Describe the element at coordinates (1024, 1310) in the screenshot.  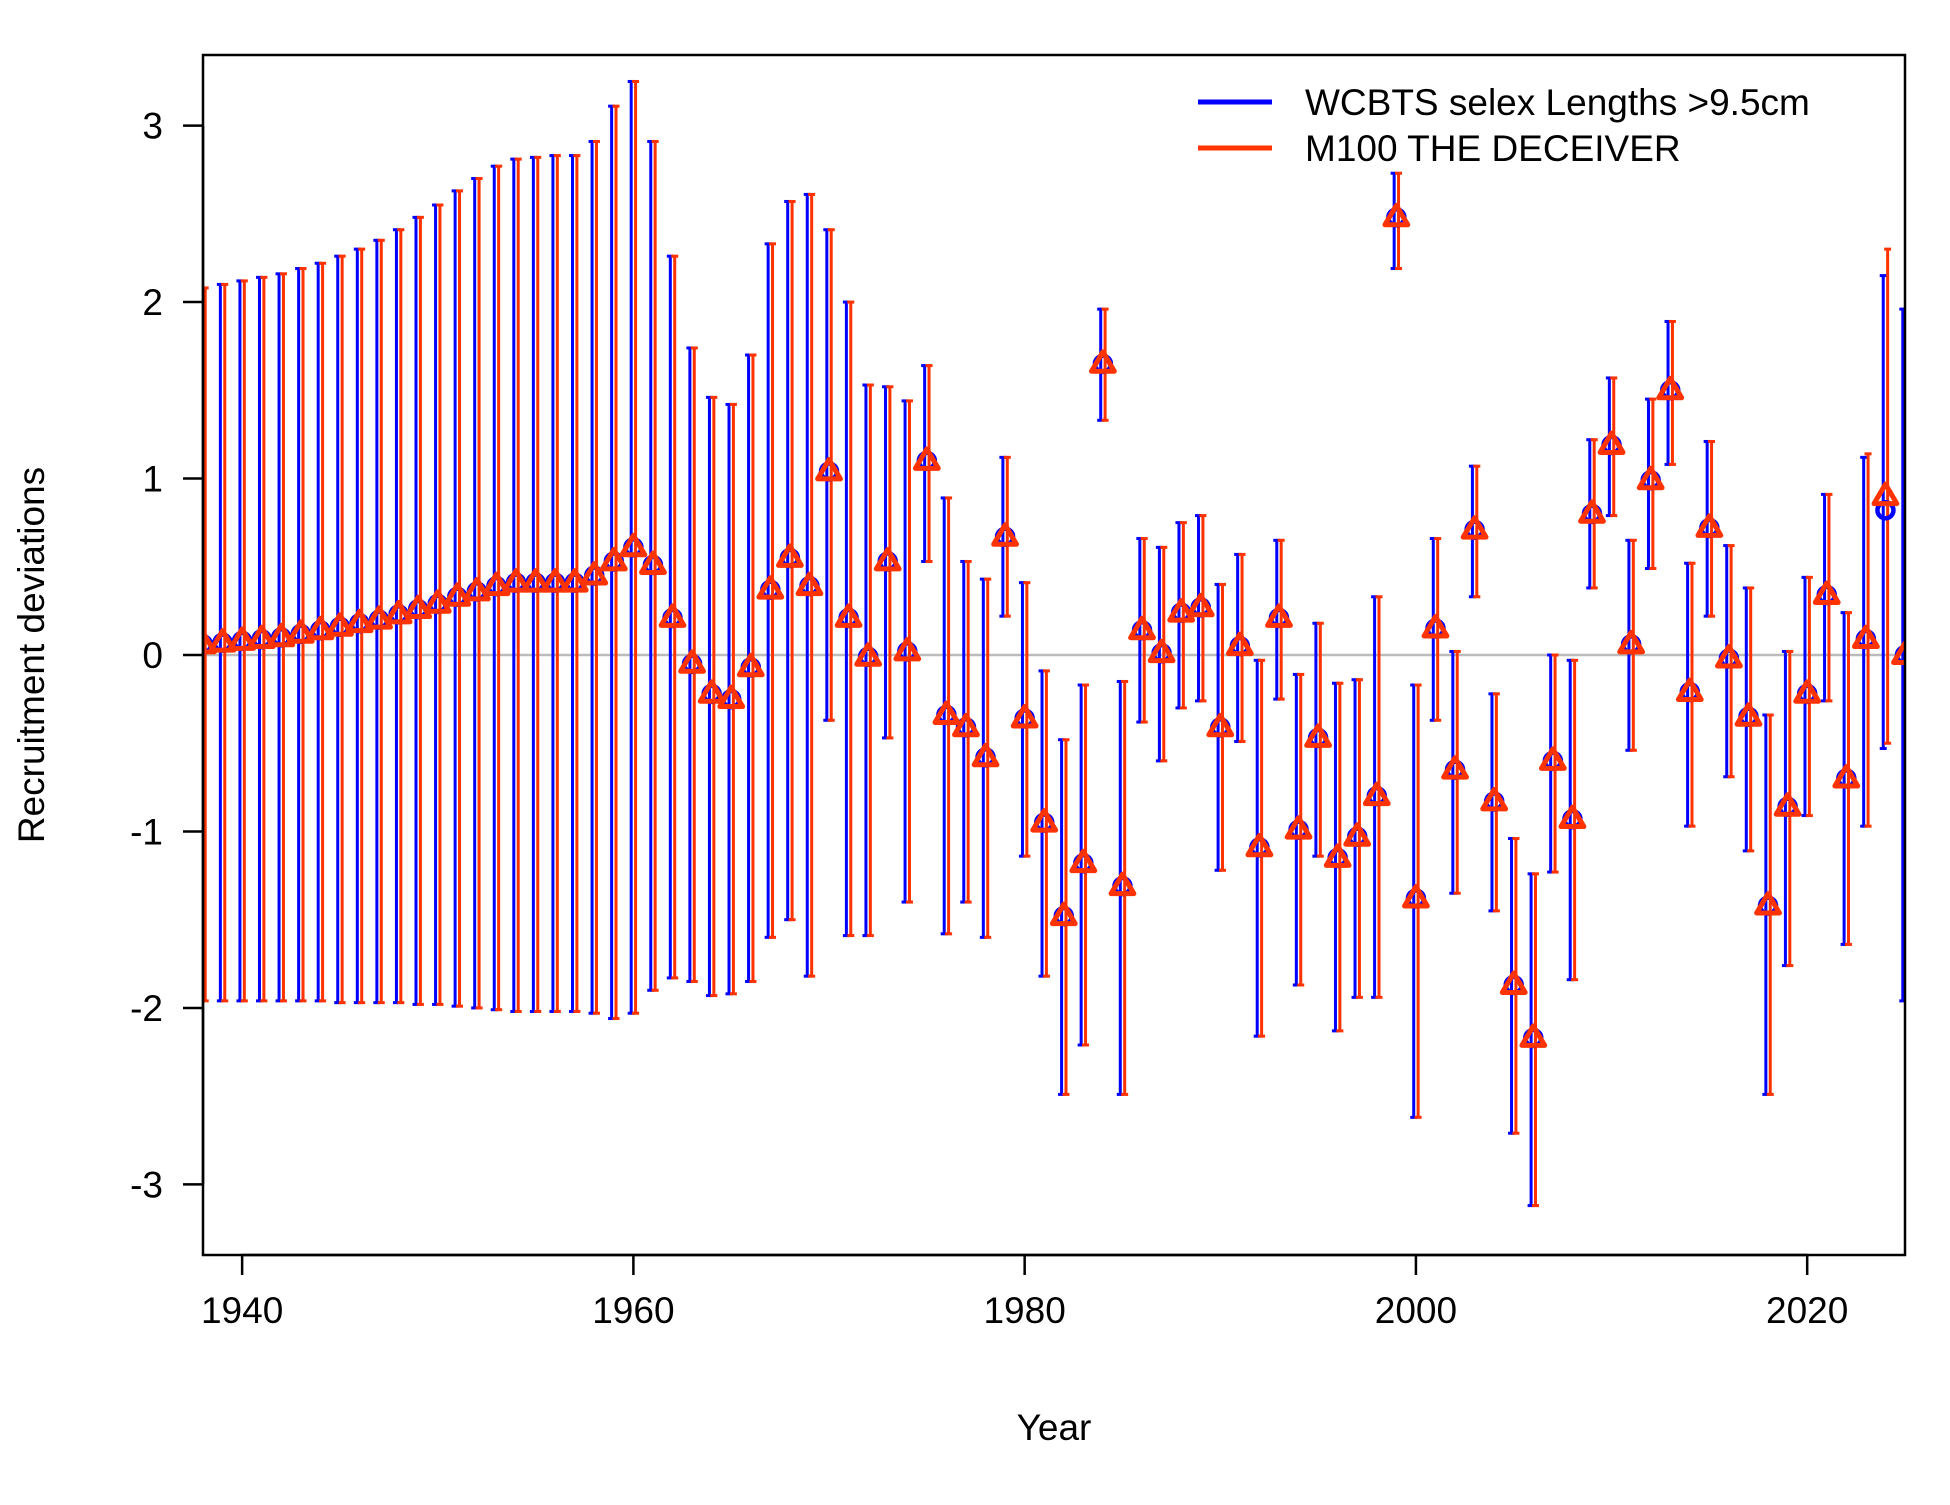
I see `x-tick-label: 1980` at that location.